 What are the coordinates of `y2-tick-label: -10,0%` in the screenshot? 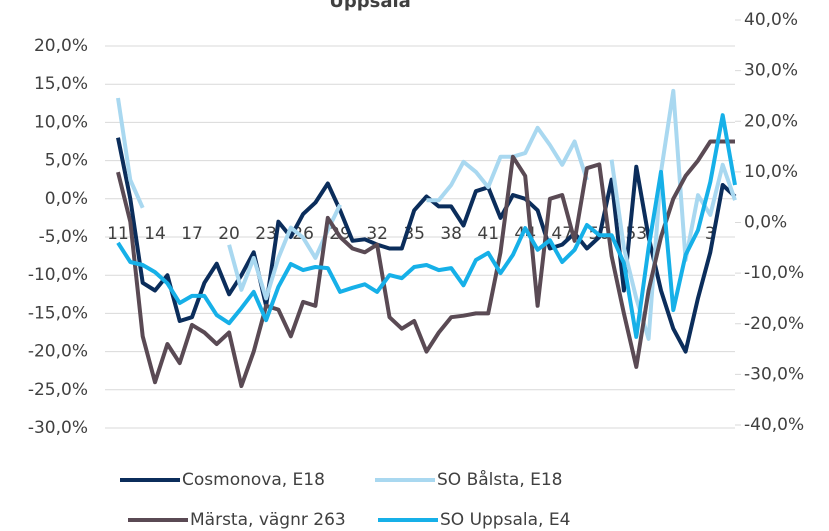 It's located at (774, 273).